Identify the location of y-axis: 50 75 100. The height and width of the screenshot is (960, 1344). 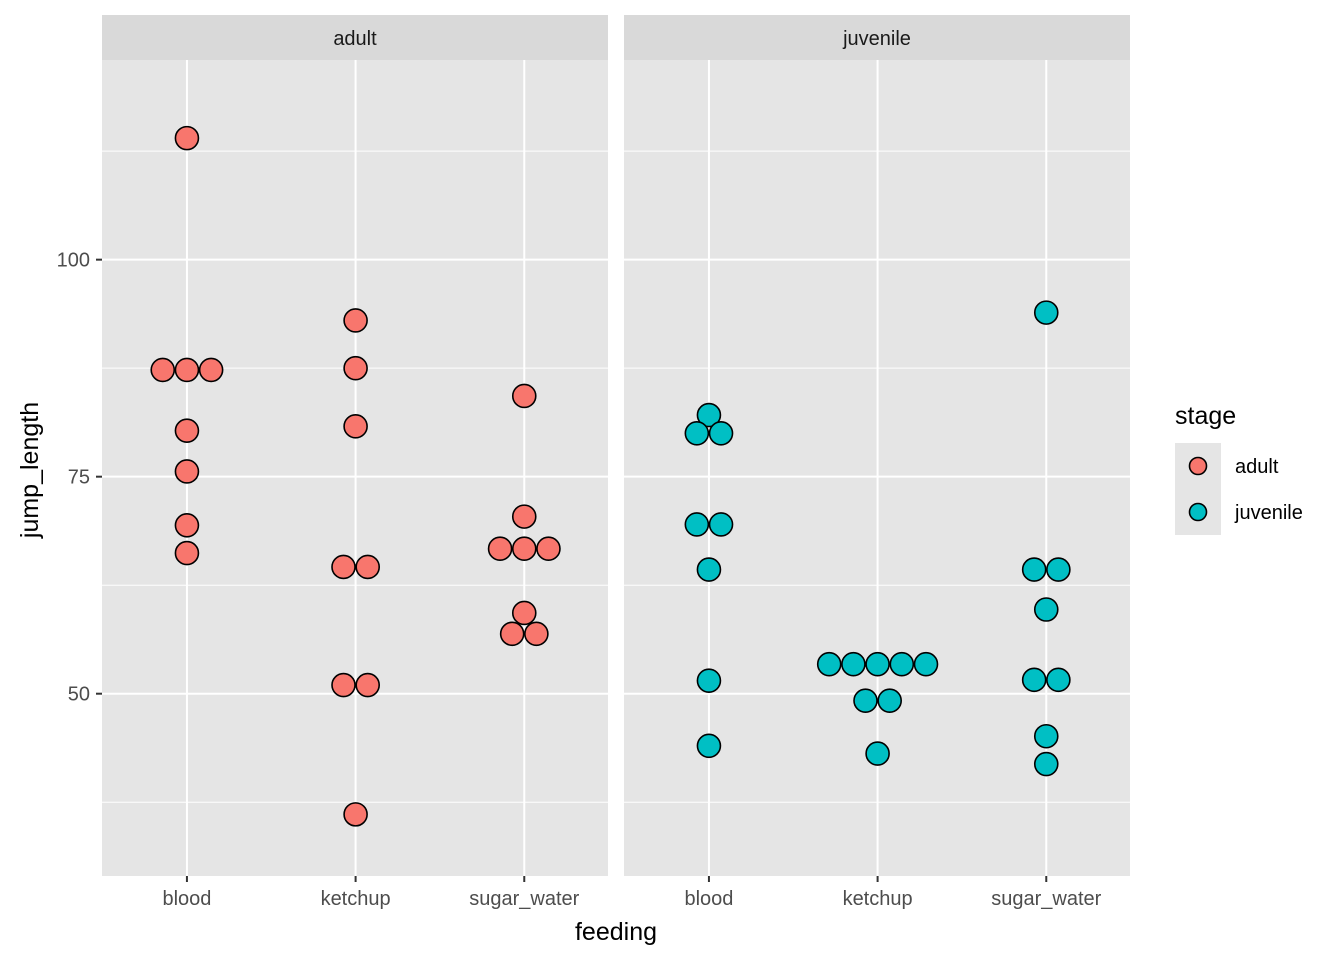
(79, 478).